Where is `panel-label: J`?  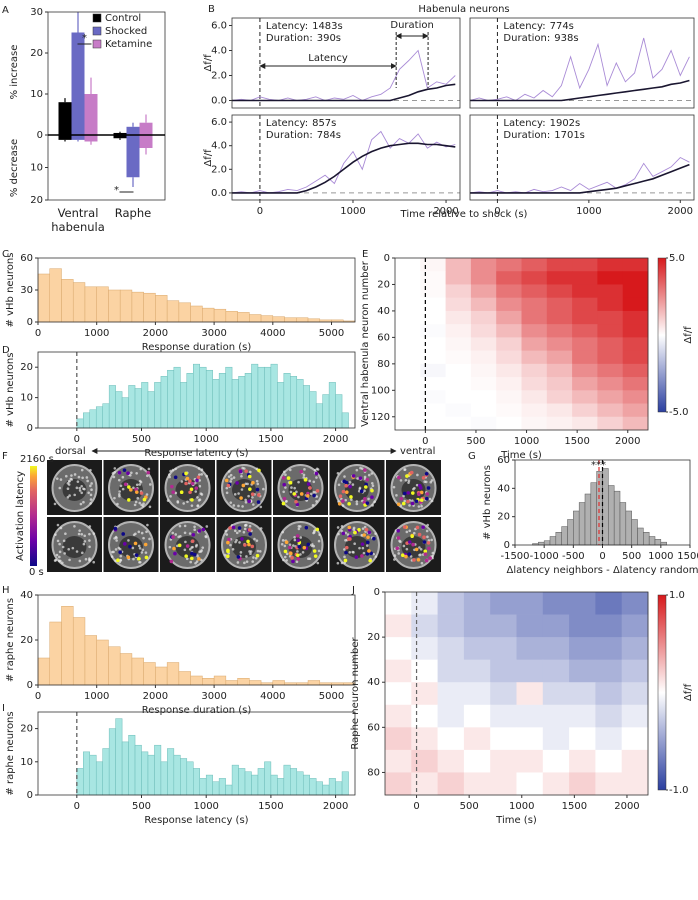 panel-label: J is located at coordinates (353, 590).